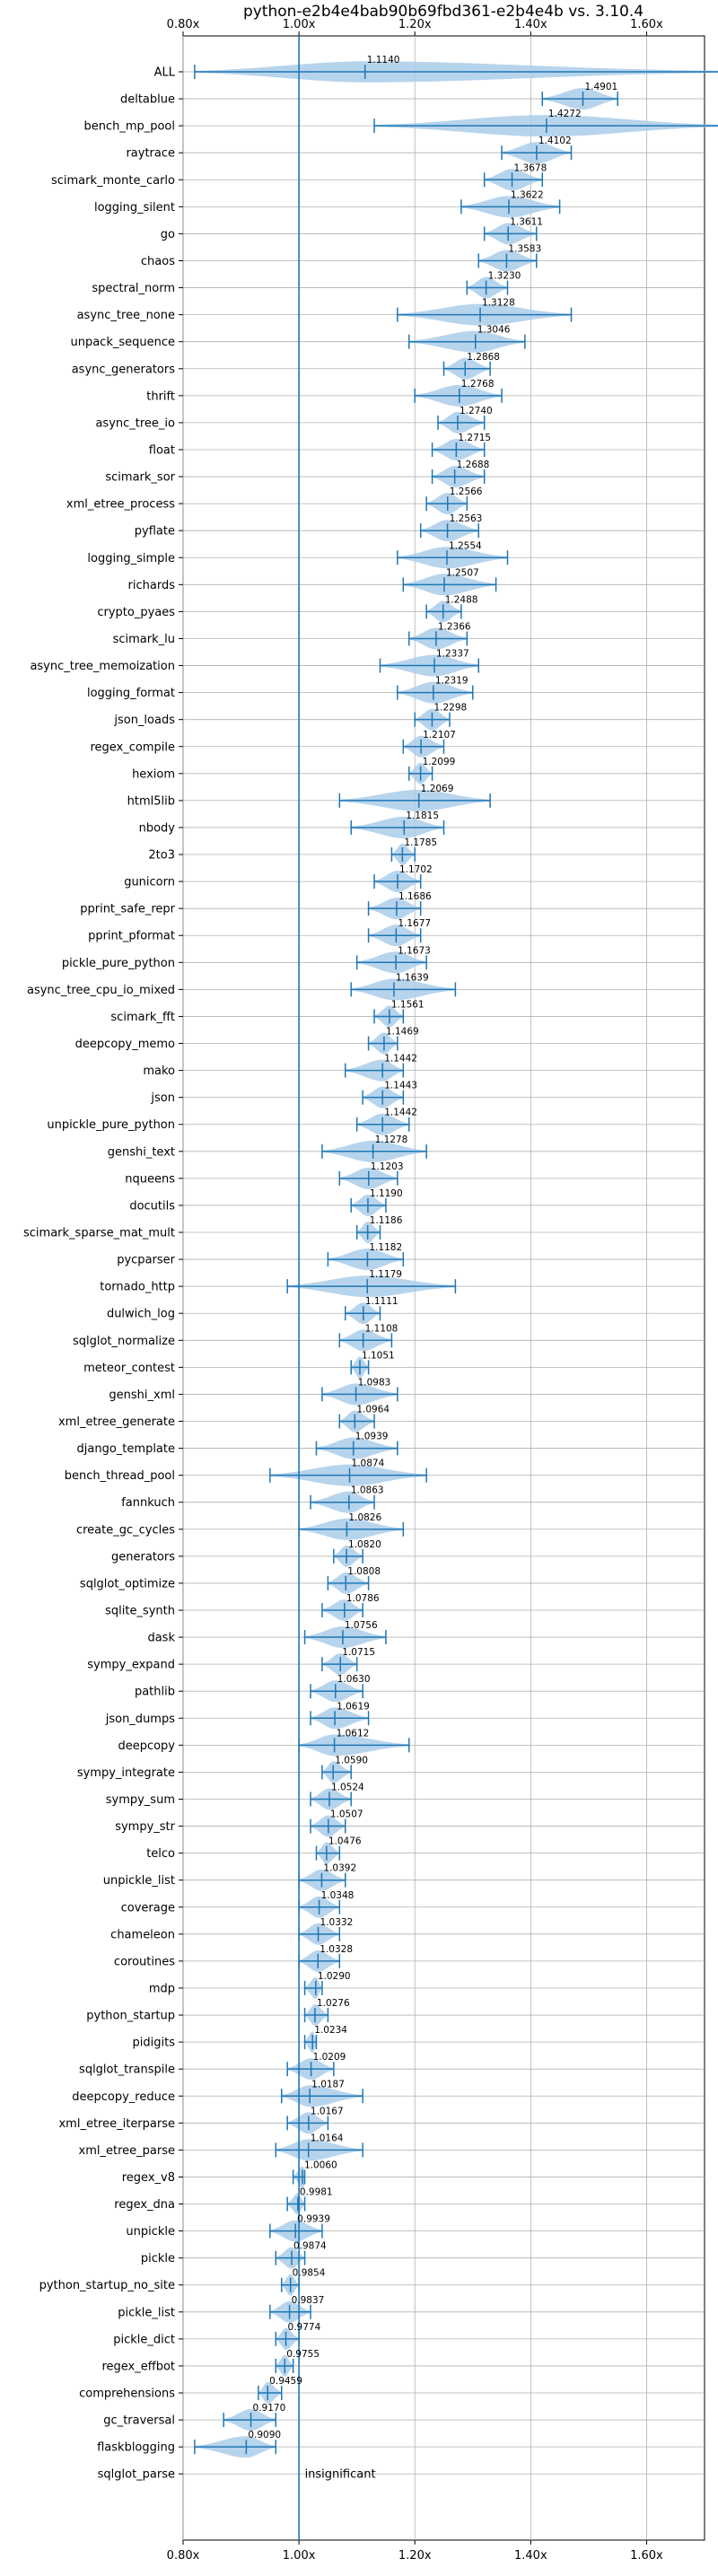 This screenshot has height=2576, width=718. What do you see at coordinates (400, 1059) in the screenshot?
I see `median-value-label: 1.1442` at bounding box center [400, 1059].